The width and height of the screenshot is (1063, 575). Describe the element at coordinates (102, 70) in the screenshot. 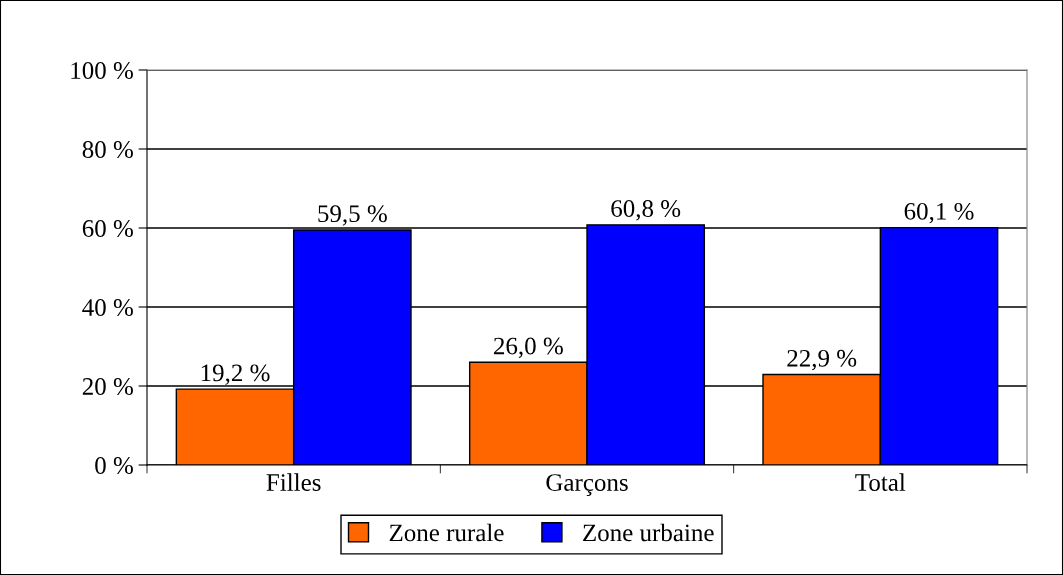

I see `y-tick-label: 100 %` at that location.